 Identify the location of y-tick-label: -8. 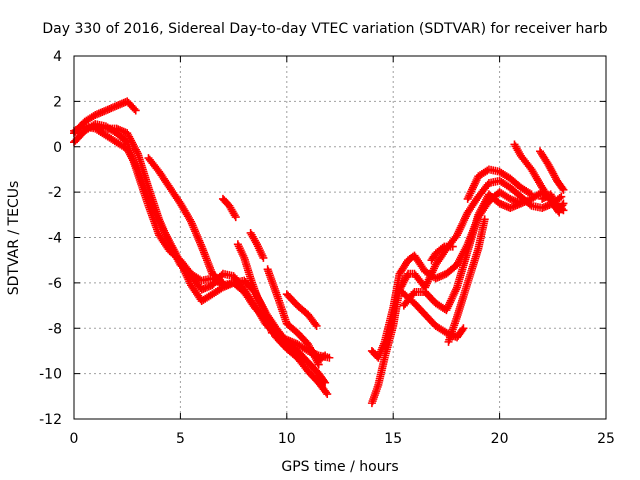
(55, 329).